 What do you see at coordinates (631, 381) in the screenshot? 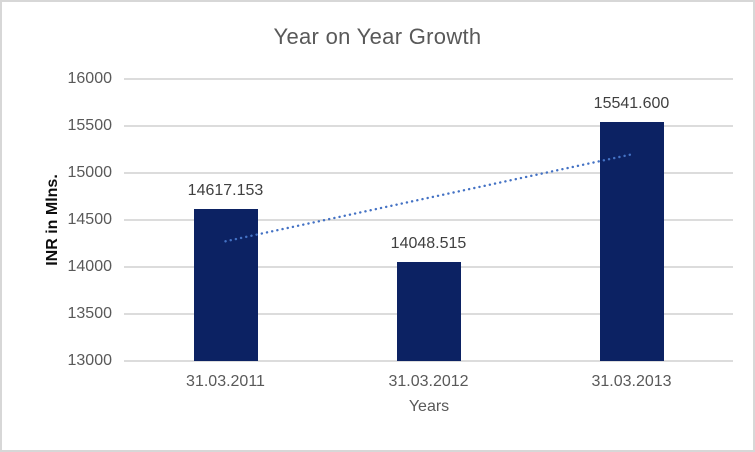
I see `x-axis-tick-label: 31.03.2013` at bounding box center [631, 381].